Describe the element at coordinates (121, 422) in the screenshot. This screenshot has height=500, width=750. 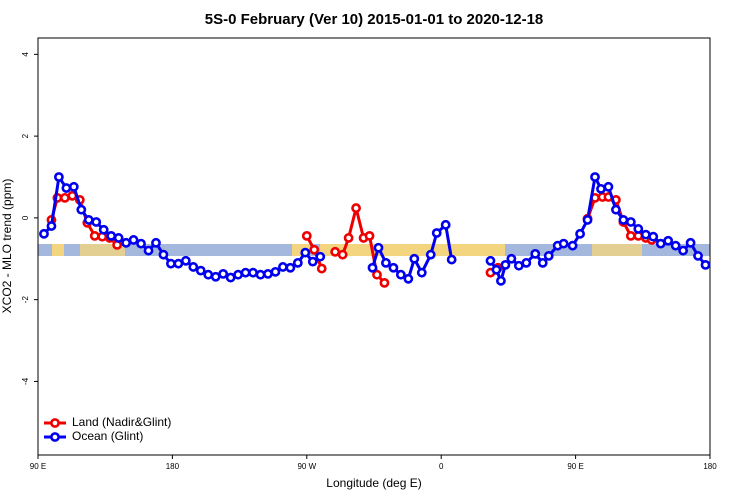
I see `legend-label: Land (Nadir&Glint)` at that location.